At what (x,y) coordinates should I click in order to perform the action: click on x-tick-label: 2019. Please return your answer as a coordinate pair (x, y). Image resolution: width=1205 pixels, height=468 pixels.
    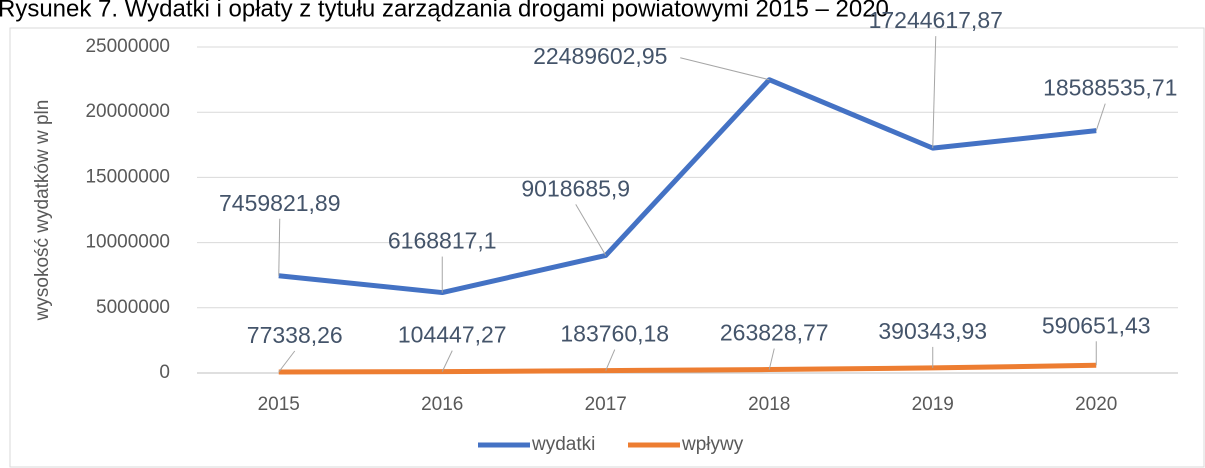
    Looking at the image, I should click on (933, 404).